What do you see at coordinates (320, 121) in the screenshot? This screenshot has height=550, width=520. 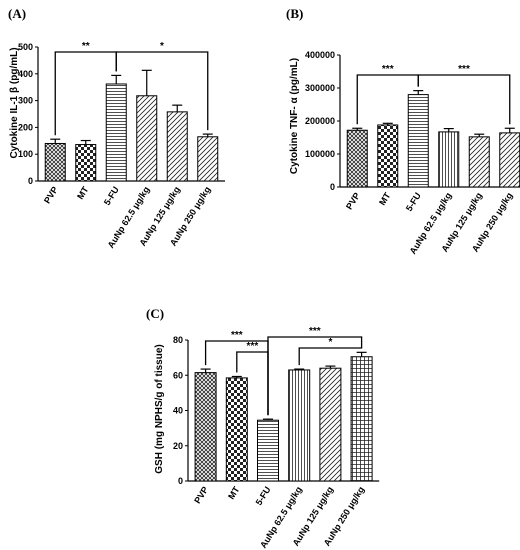 I see `y-tick-label: 200000` at bounding box center [320, 121].